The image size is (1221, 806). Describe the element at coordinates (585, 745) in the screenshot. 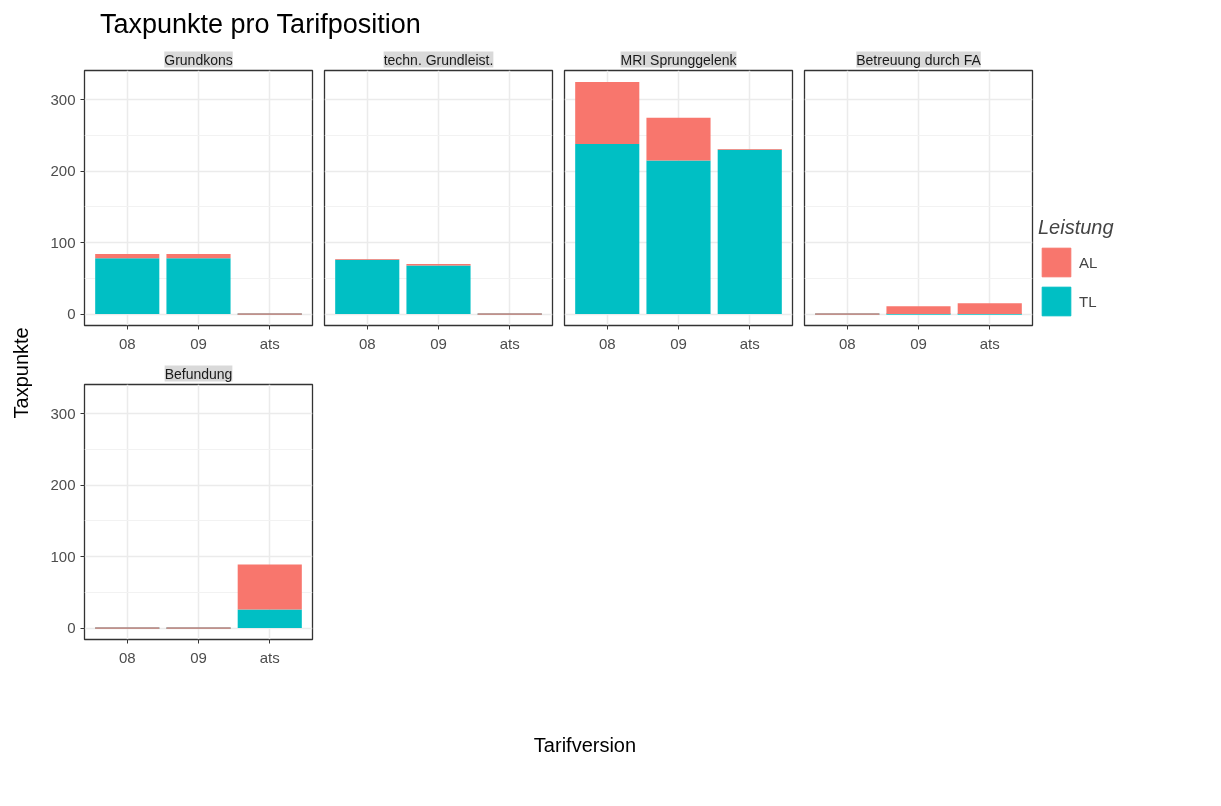

I see `text: Tarifversion` at that location.